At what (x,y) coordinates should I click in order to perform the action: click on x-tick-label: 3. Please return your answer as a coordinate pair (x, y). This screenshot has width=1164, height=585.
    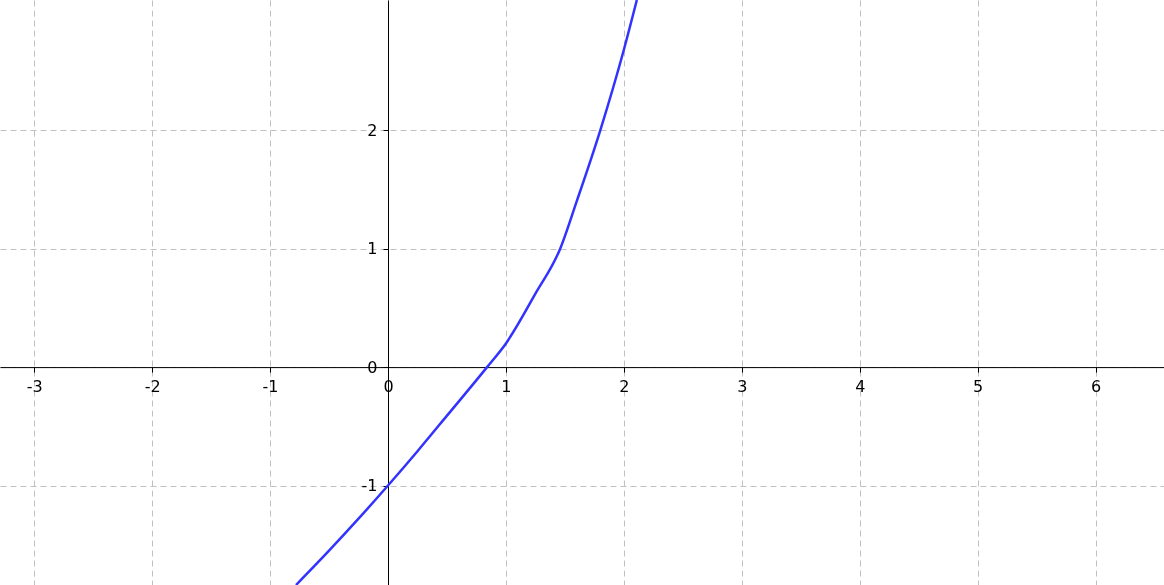
    Looking at the image, I should click on (742, 386).